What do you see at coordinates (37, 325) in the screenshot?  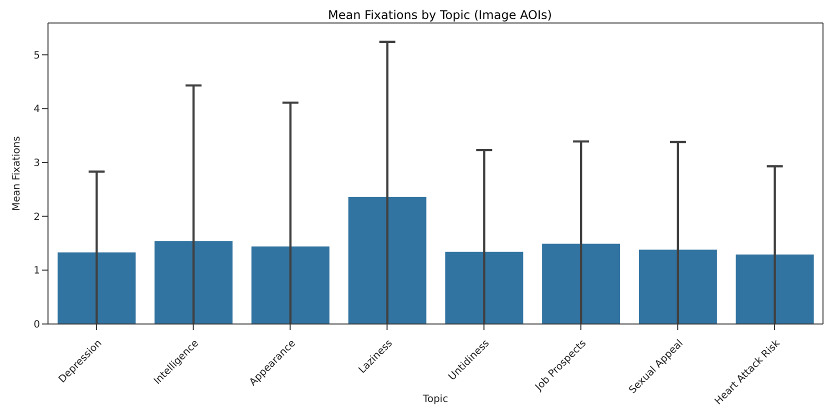 I see `y-tick-label: 0` at bounding box center [37, 325].